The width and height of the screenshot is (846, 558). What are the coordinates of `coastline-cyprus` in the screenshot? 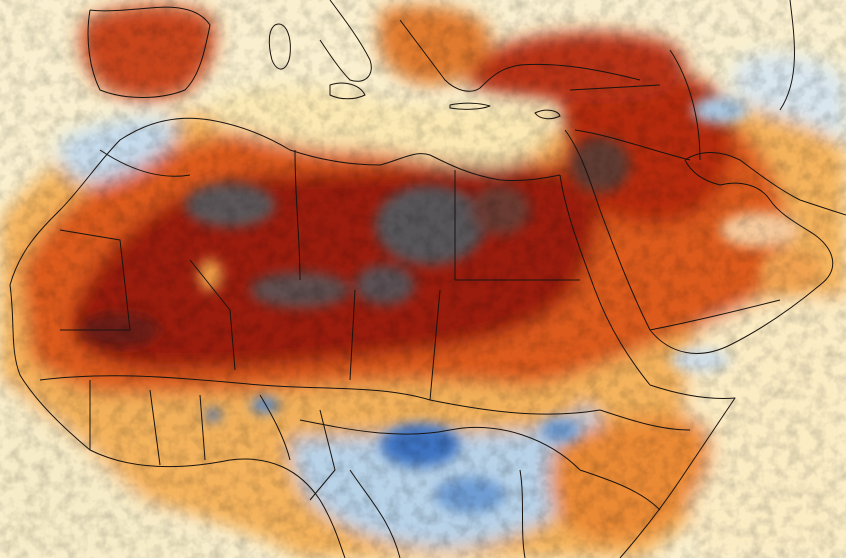 It's located at (547, 114).